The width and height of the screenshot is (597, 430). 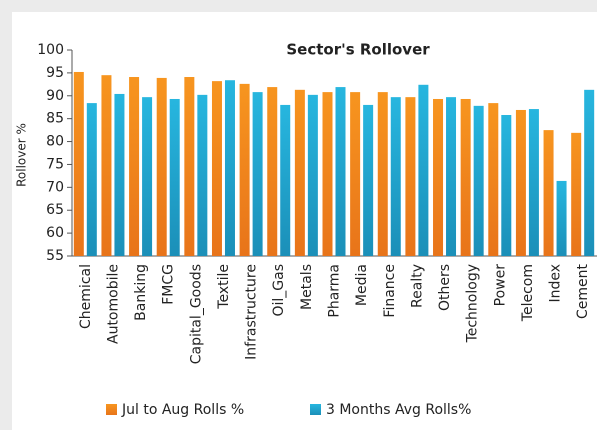 What do you see at coordinates (556, 283) in the screenshot?
I see `x-tick-label: Index` at bounding box center [556, 283].